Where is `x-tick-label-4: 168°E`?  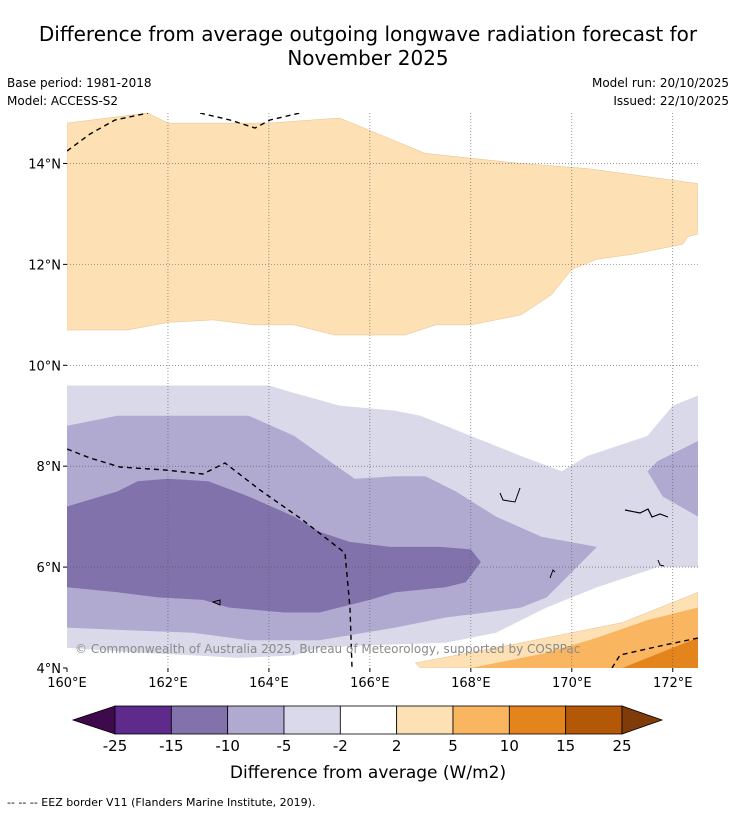 x-tick-label-4: 168°E is located at coordinates (471, 683).